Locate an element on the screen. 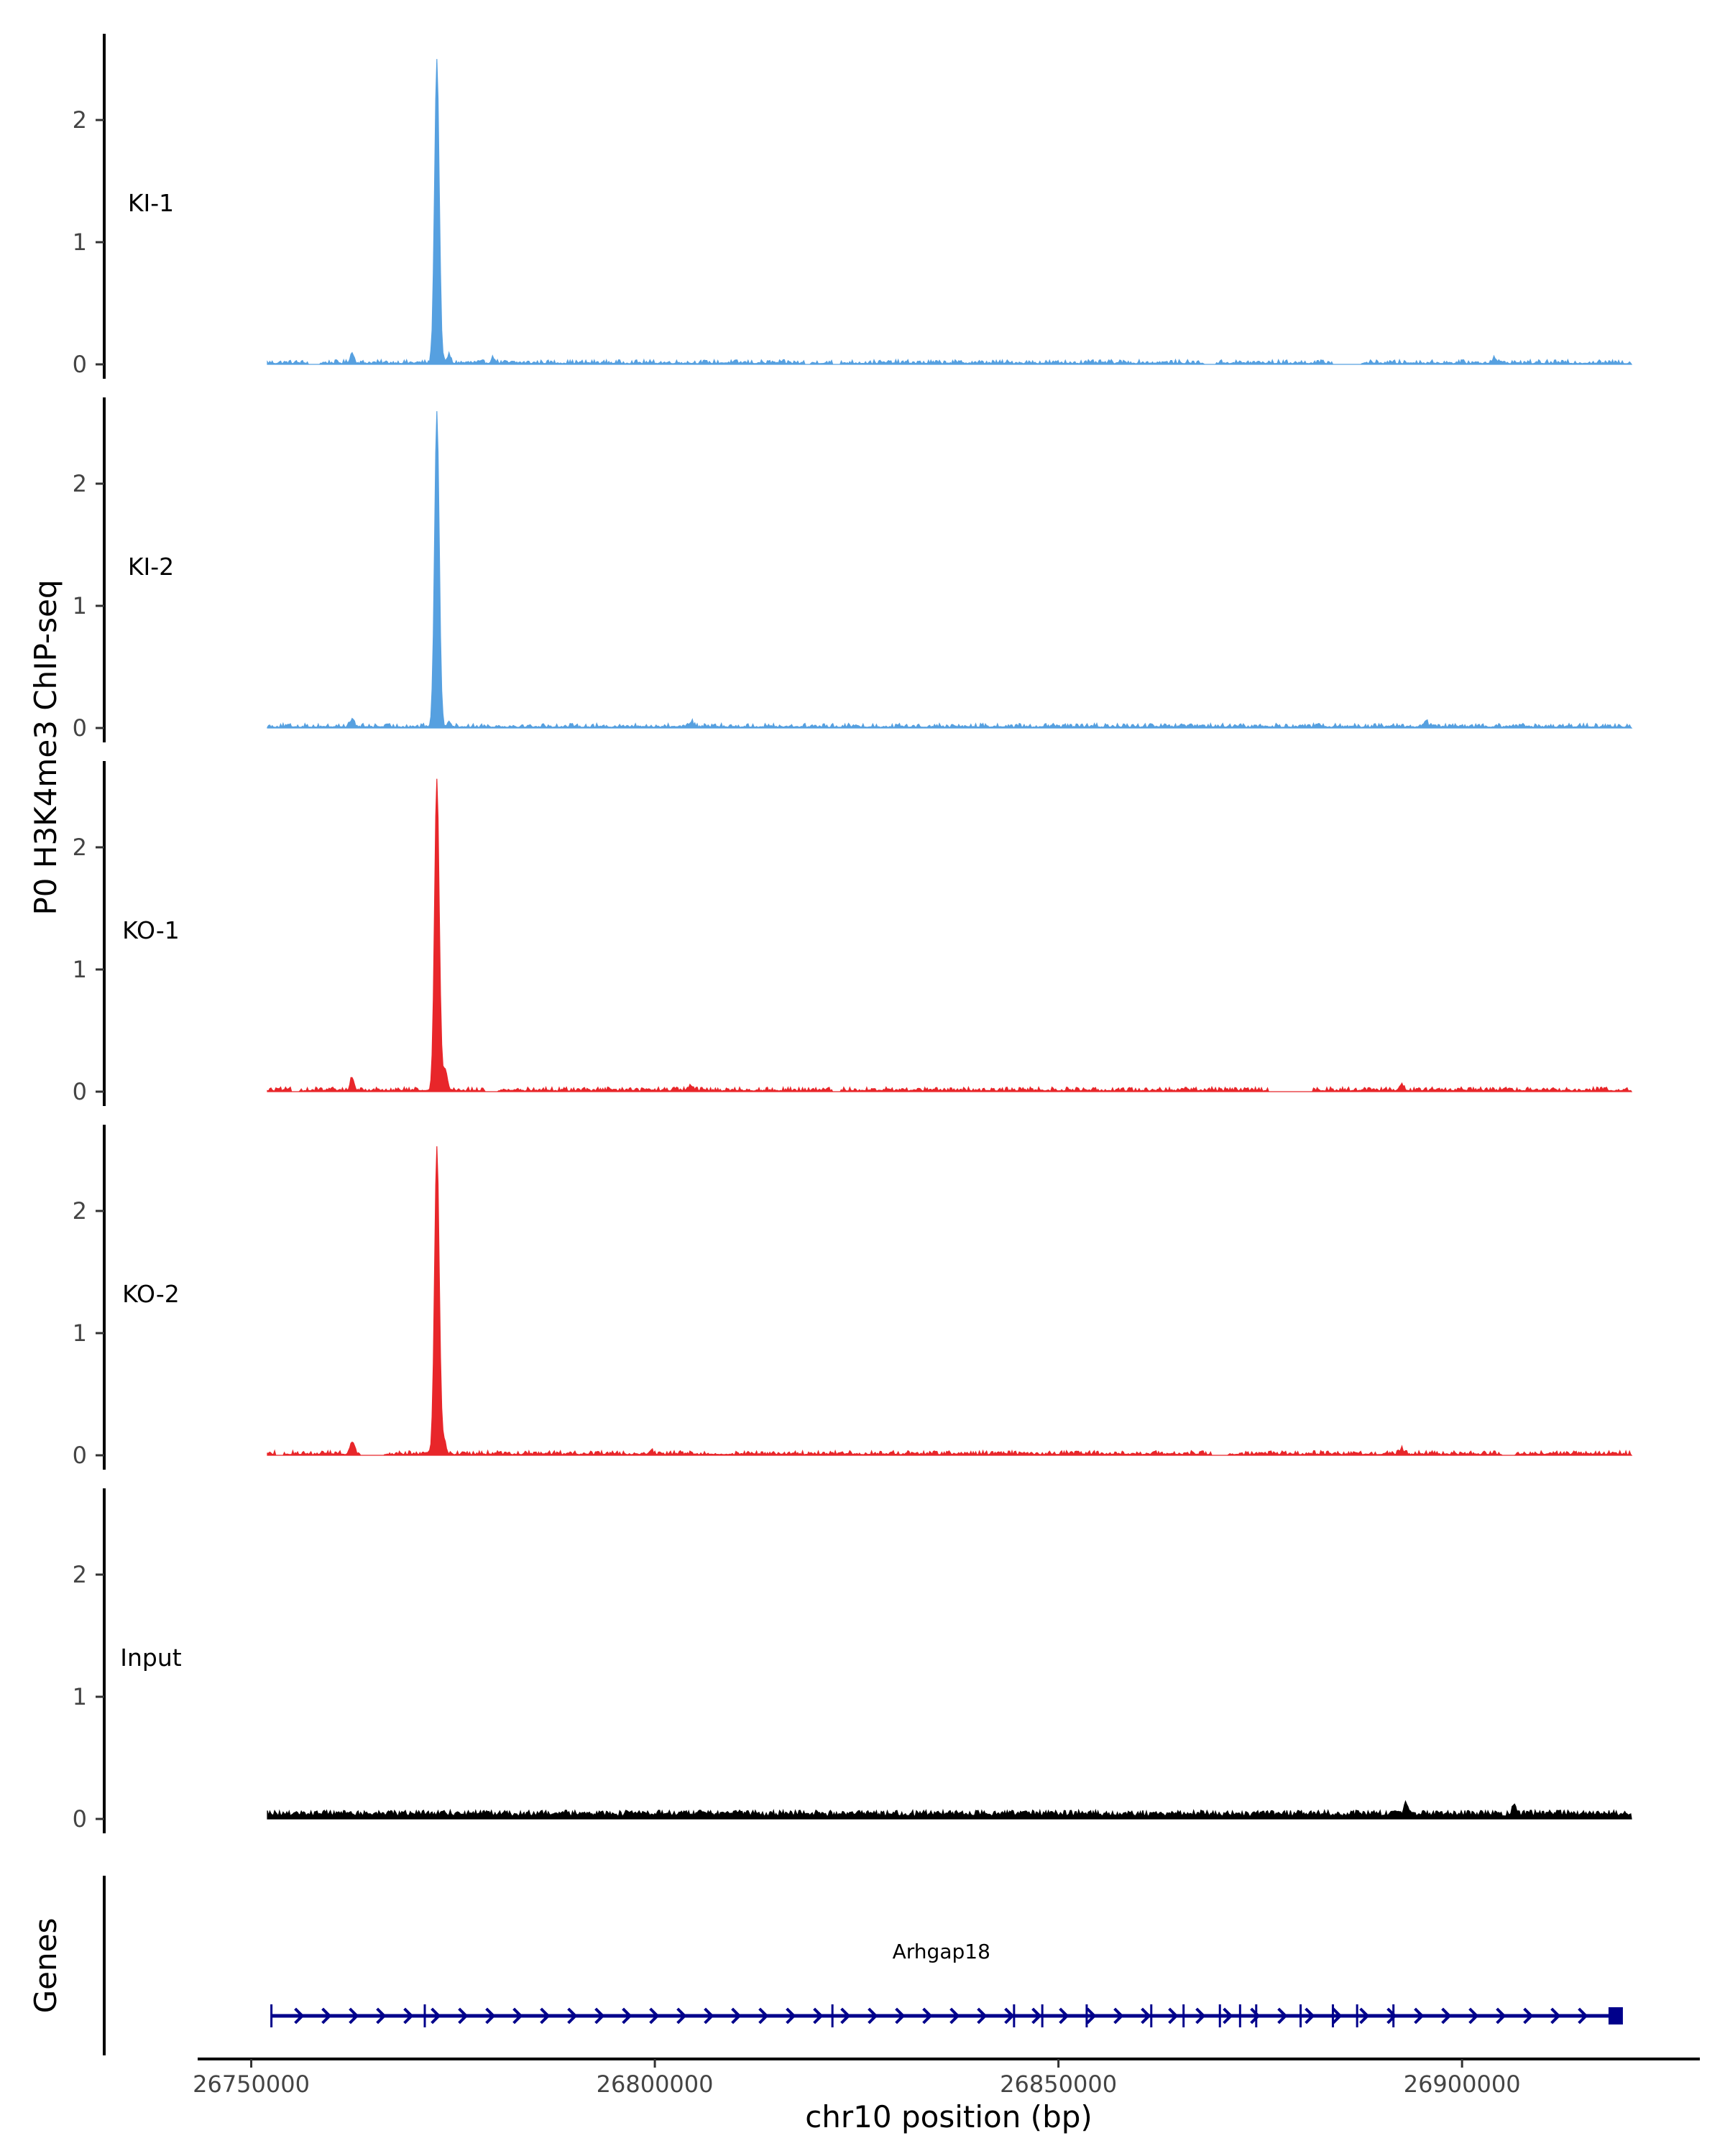 This screenshot has height=2156, width=1725. track-ki-1: 0 1 2 KI-1 is located at coordinates (853, 206).